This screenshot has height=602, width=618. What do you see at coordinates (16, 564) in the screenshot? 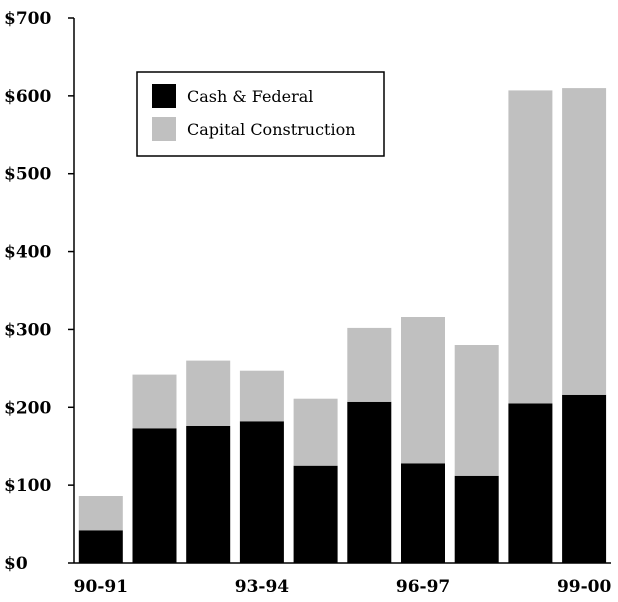
I see `y-tick-label: $0` at bounding box center [16, 564].